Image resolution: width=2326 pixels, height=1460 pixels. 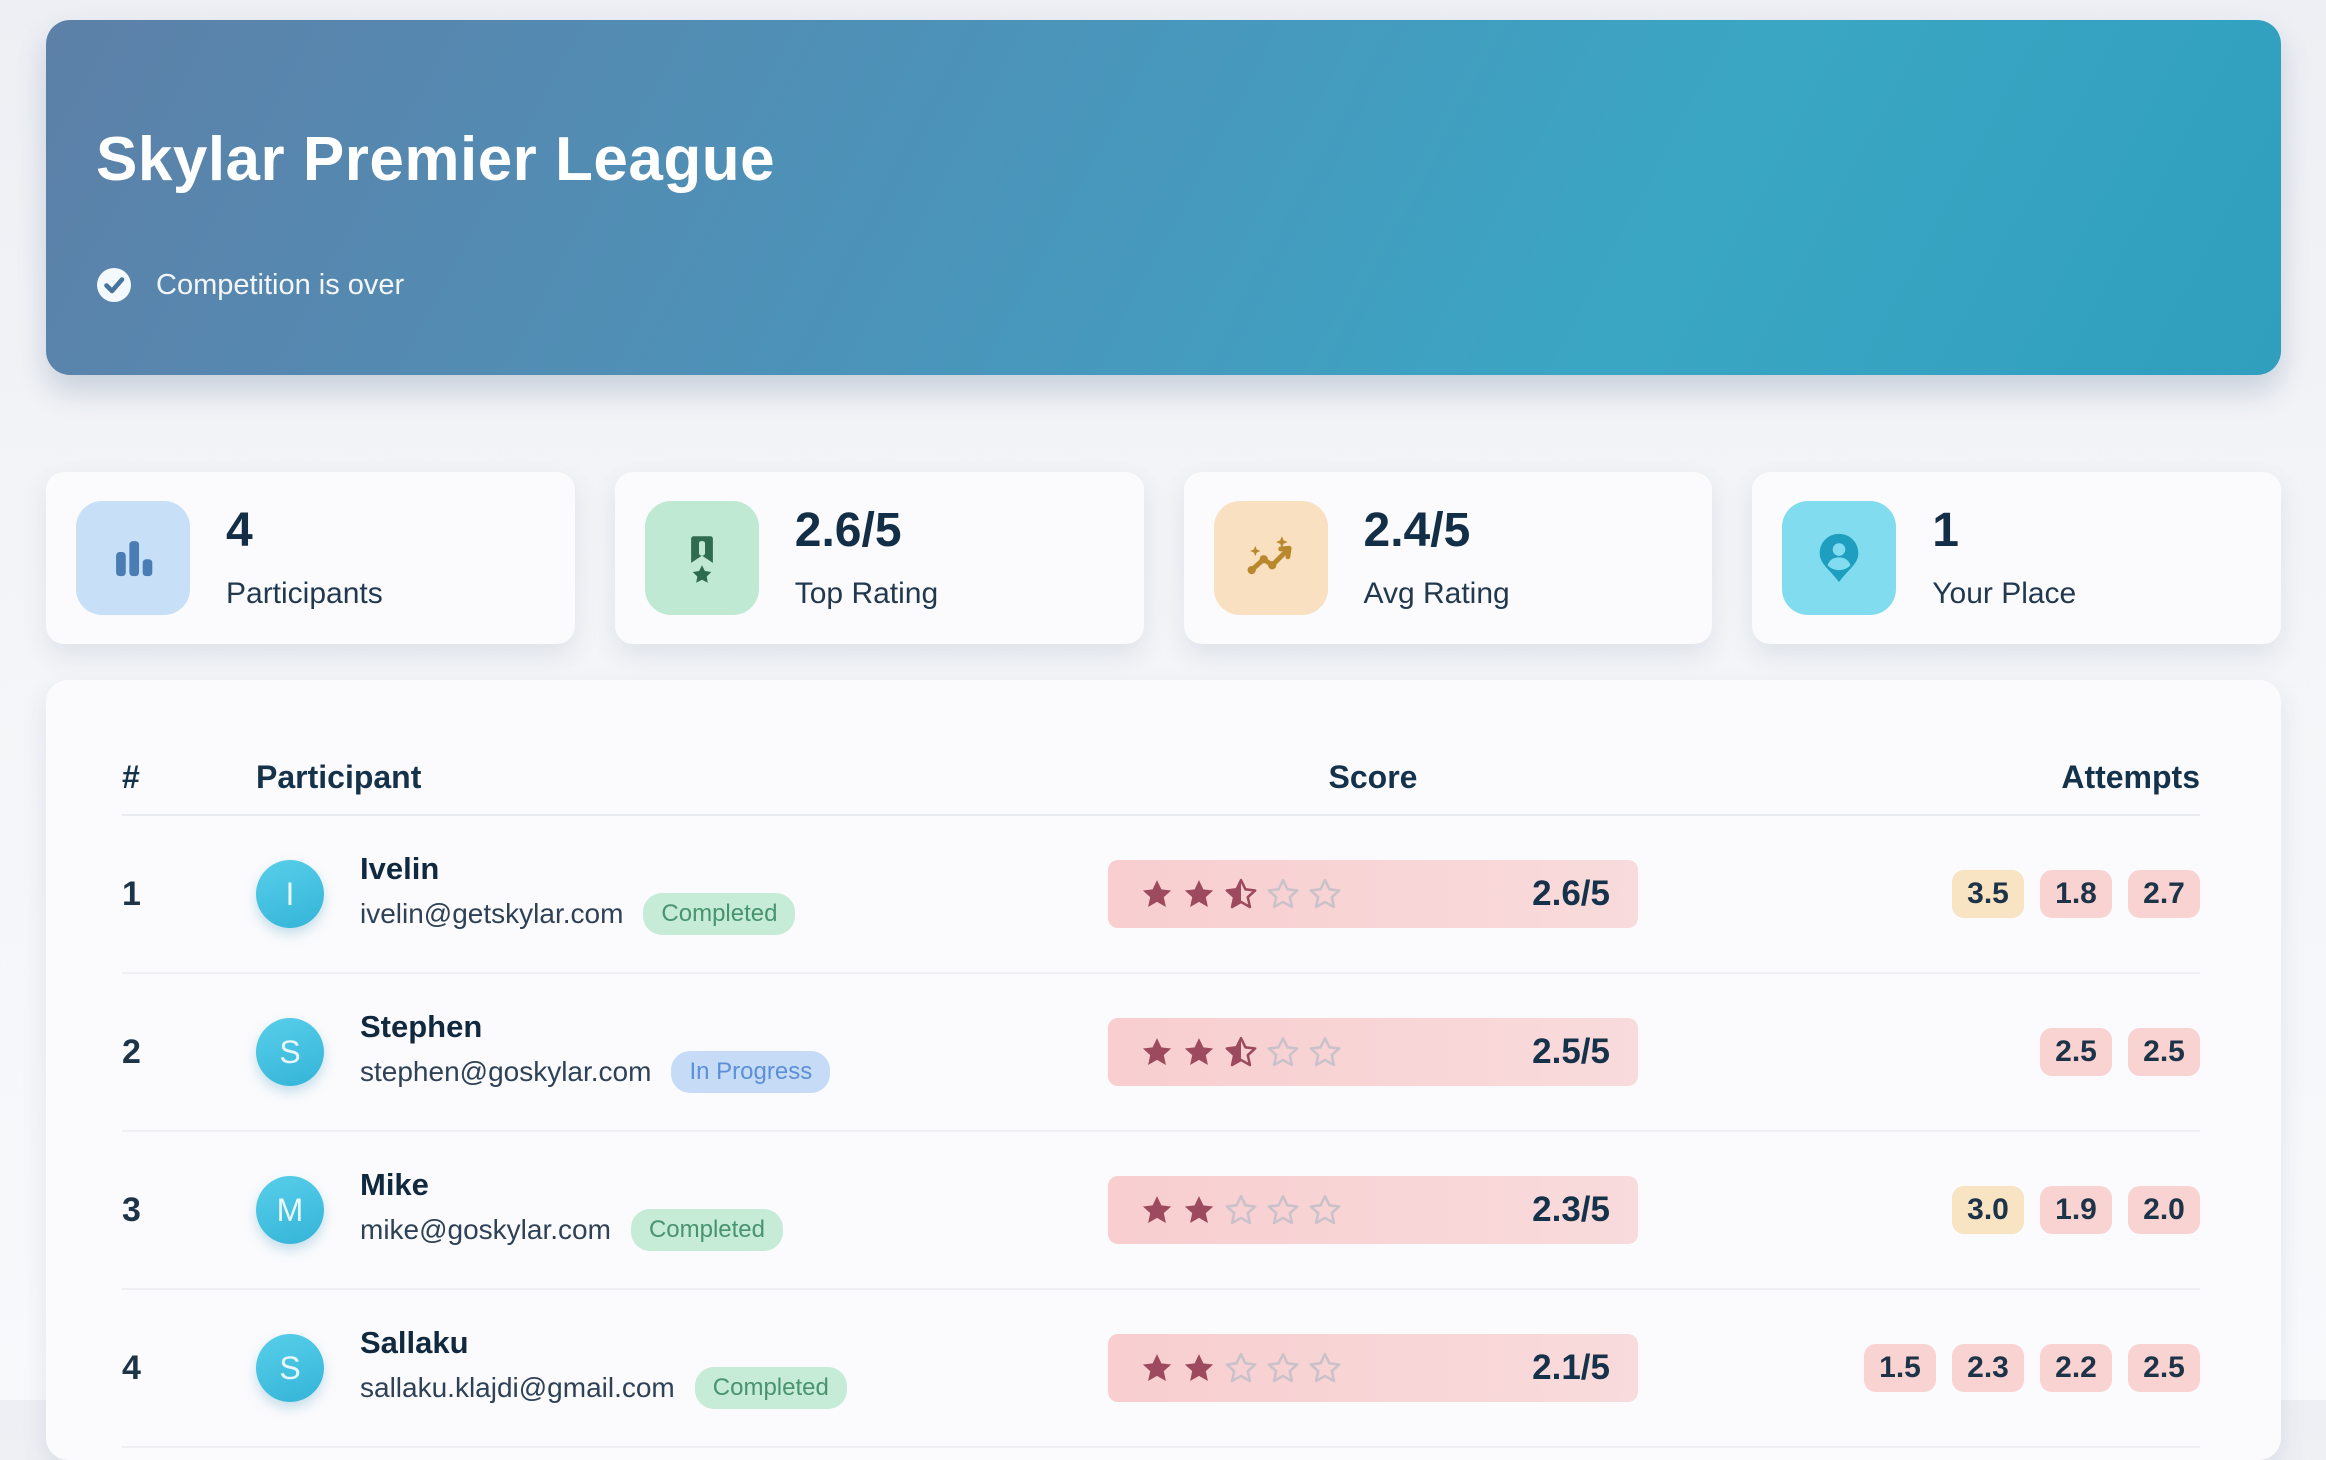 What do you see at coordinates (492, 913) in the screenshot?
I see `participant-email: ivelin@getskylar.com` at bounding box center [492, 913].